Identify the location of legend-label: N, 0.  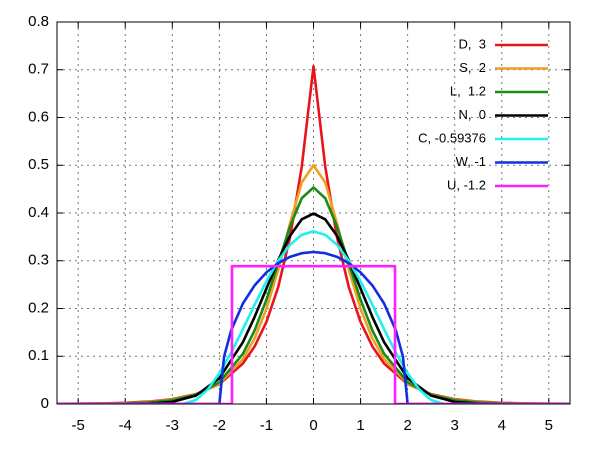
(472, 114).